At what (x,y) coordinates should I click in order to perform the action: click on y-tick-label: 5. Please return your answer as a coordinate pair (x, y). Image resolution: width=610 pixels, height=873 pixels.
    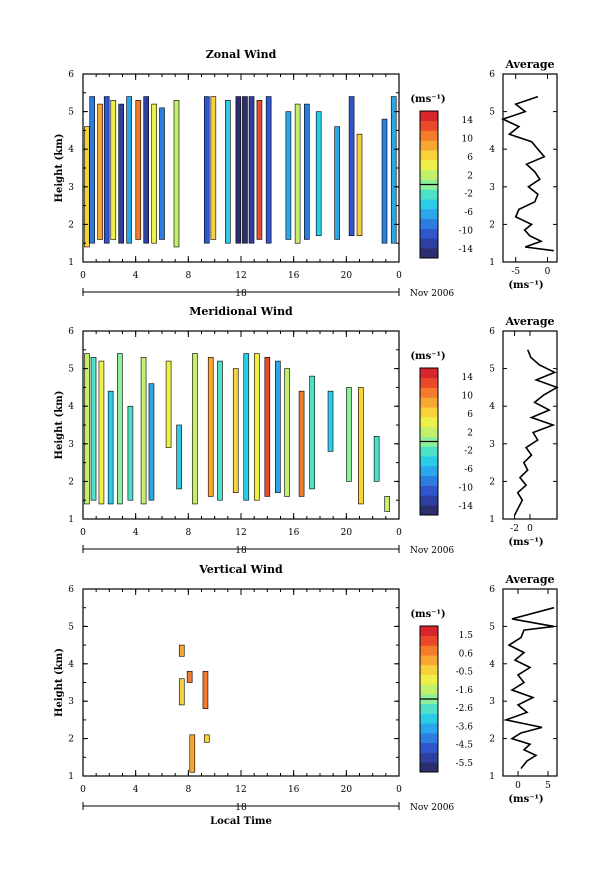
    Looking at the image, I should click on (71, 113).